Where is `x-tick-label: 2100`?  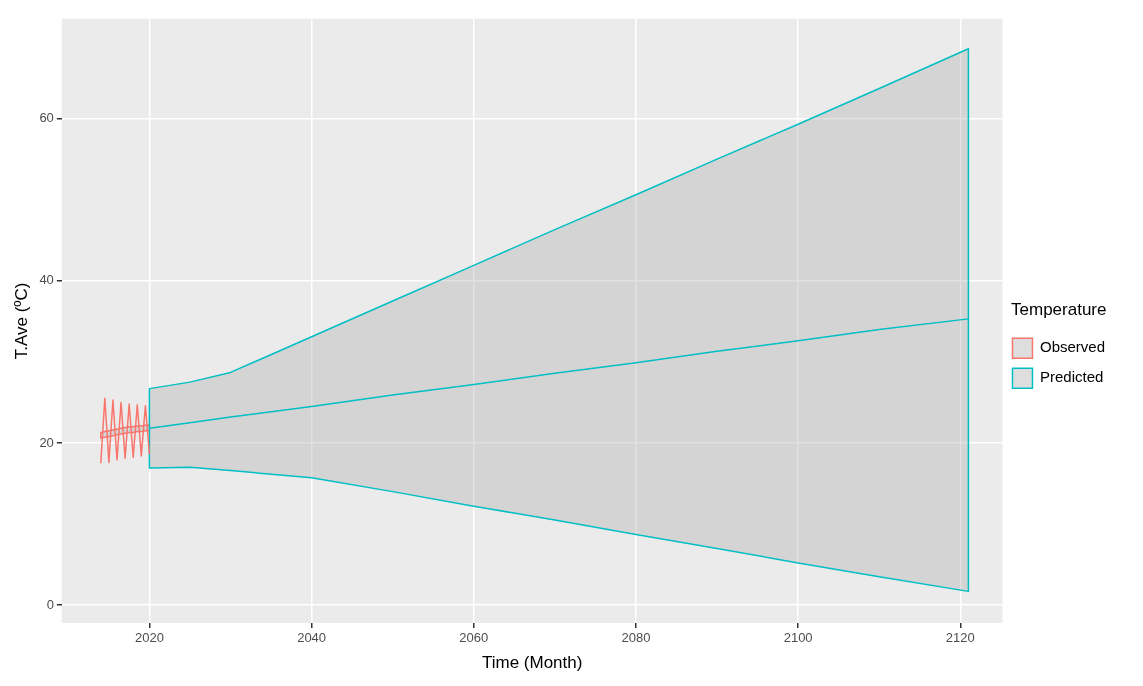 x-tick-label: 2100 is located at coordinates (798, 638).